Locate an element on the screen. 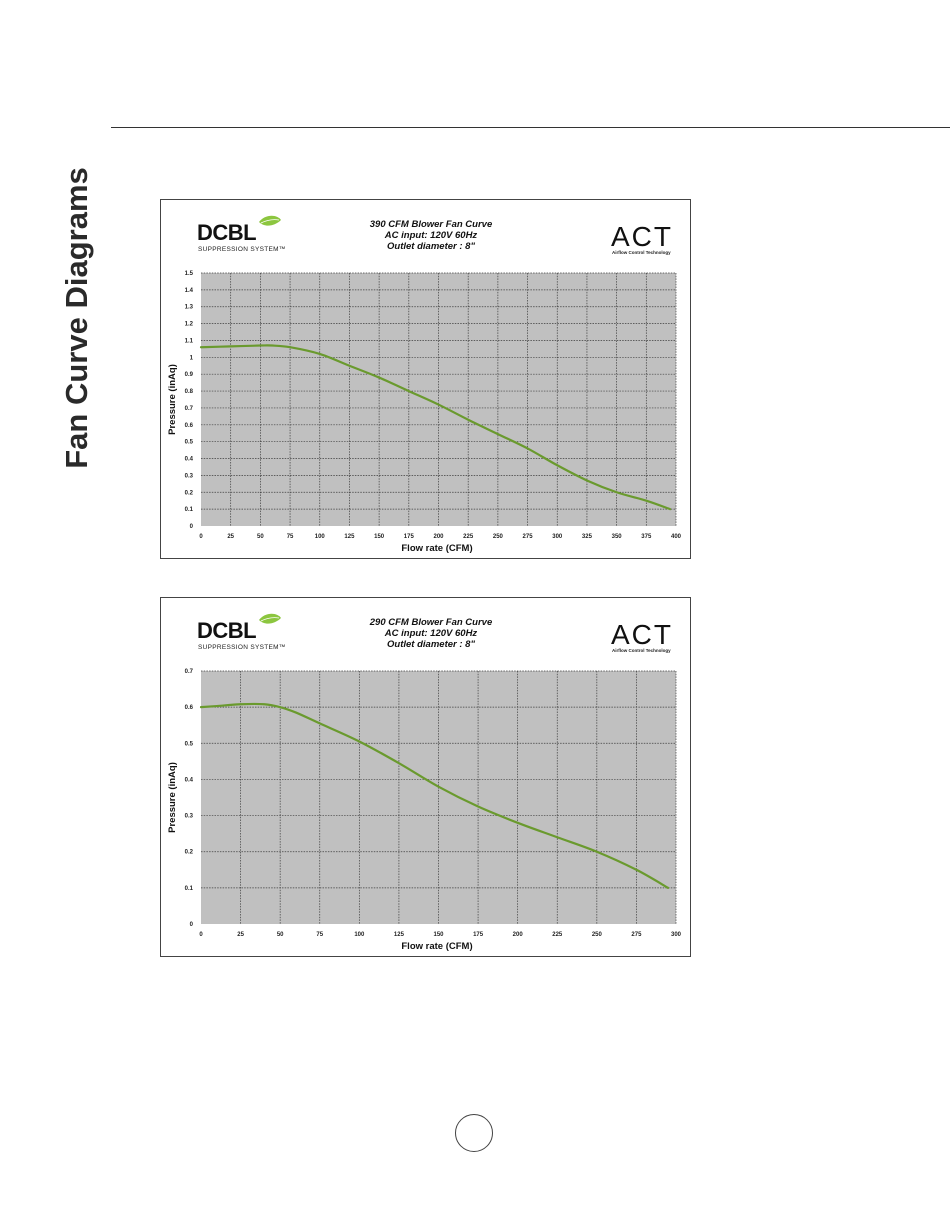 This screenshot has width=950, height=1229. x-tick-label: 350 is located at coordinates (617, 537).